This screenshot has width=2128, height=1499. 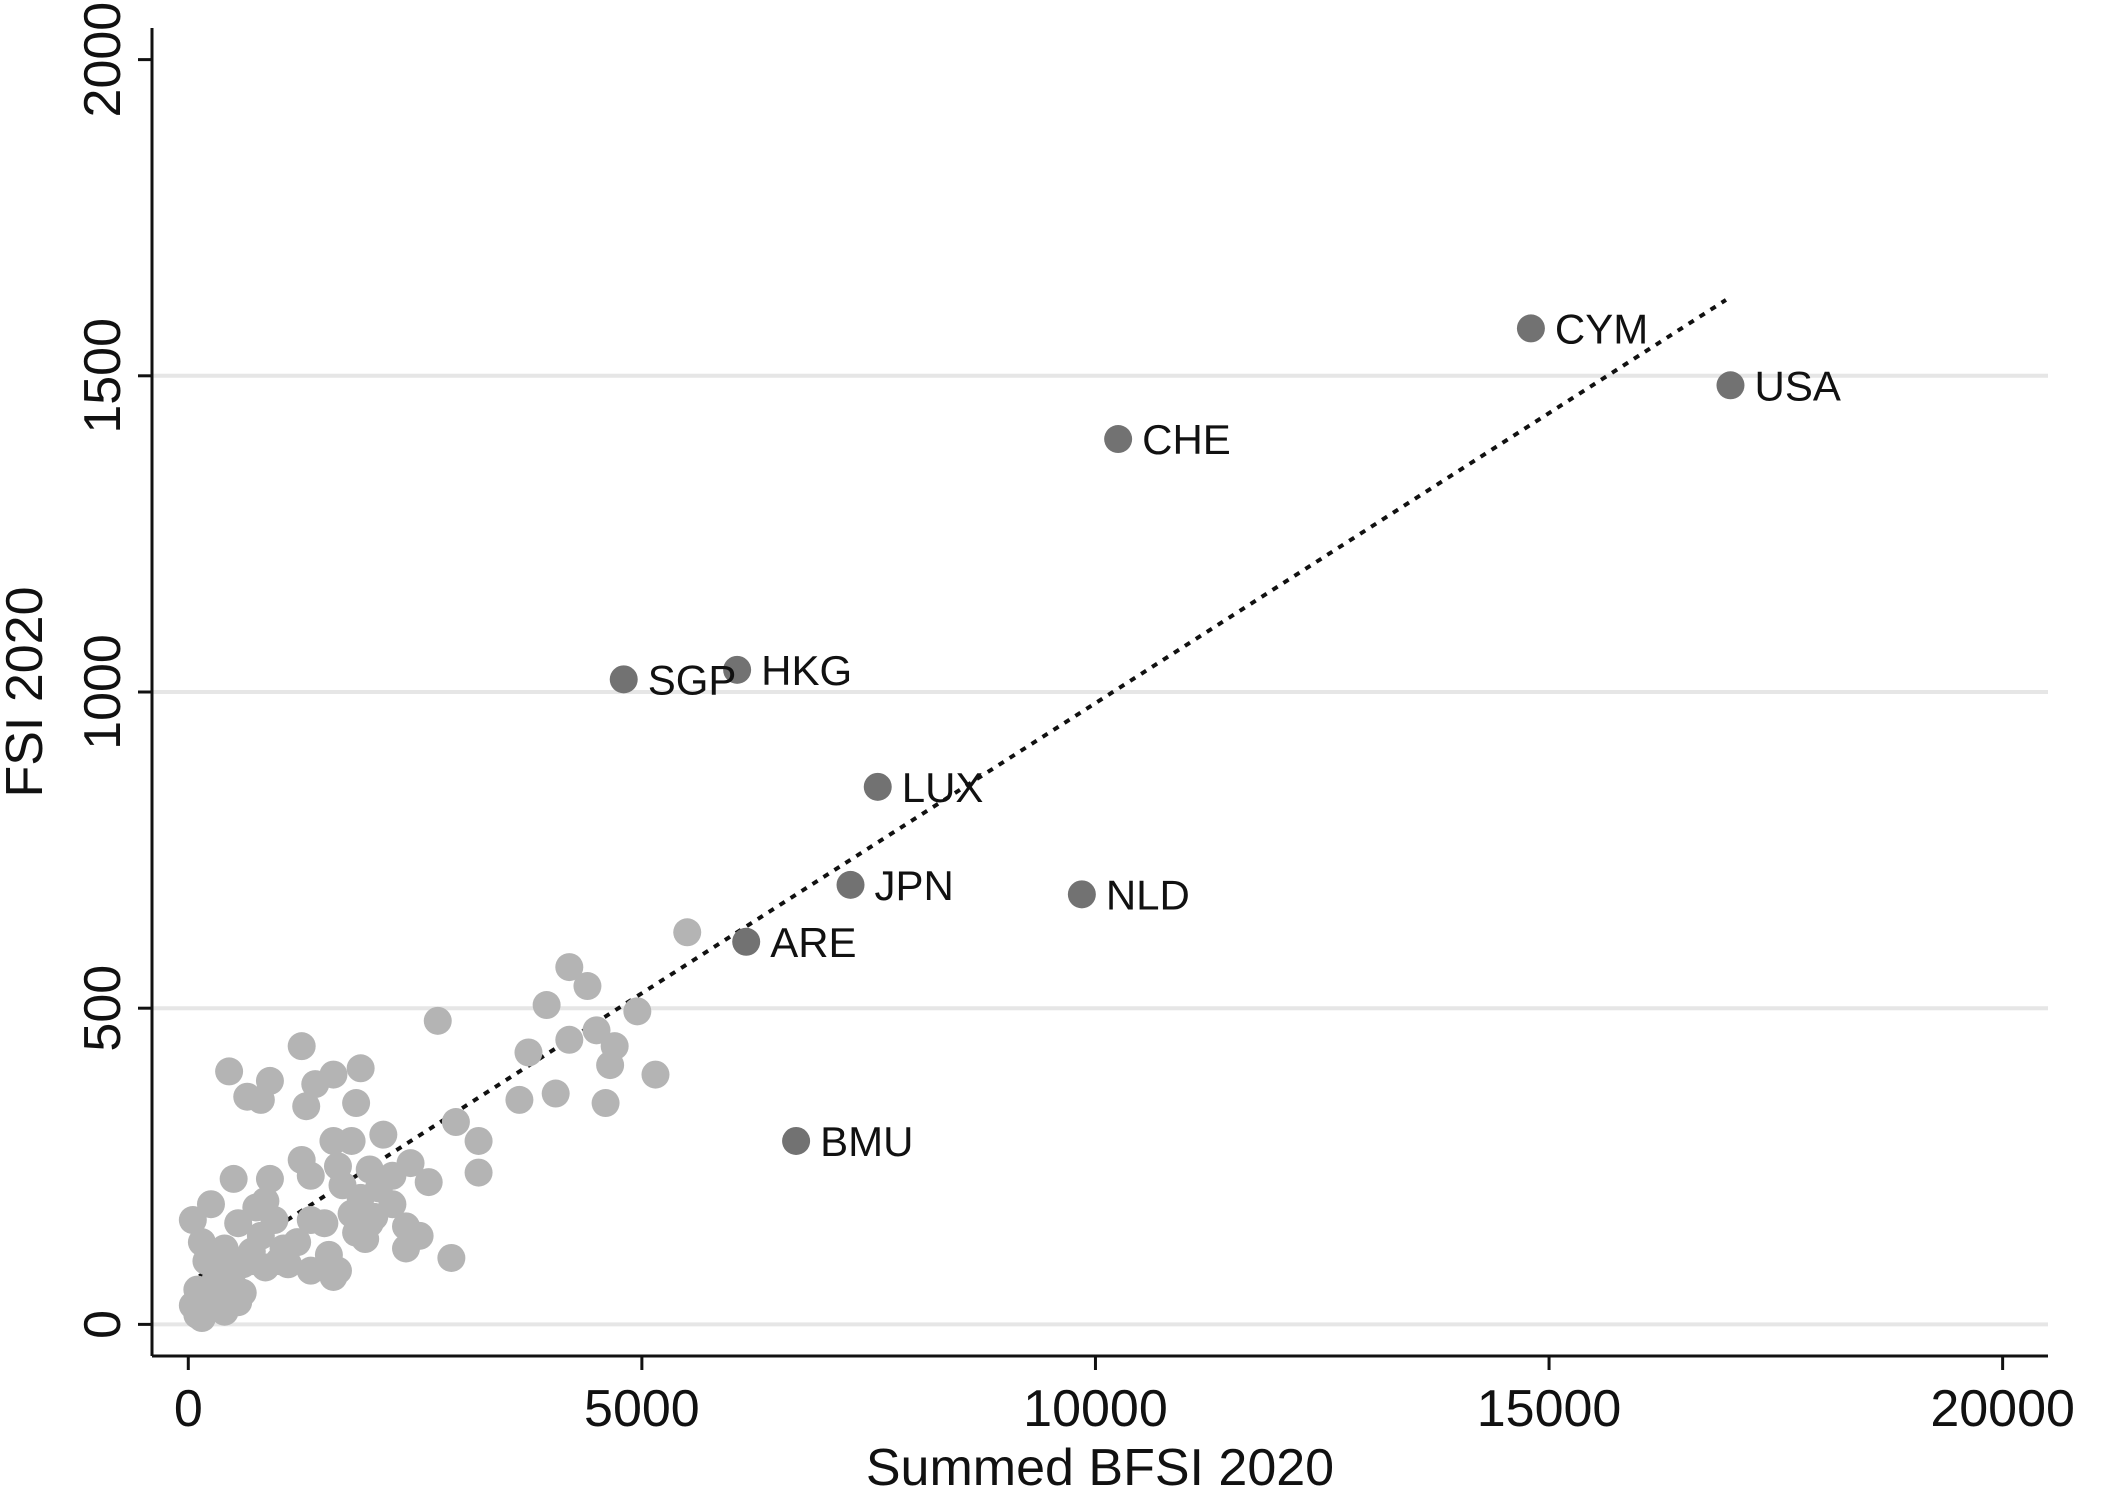 What do you see at coordinates (866, 1141) in the screenshot?
I see `point-label: BMU` at bounding box center [866, 1141].